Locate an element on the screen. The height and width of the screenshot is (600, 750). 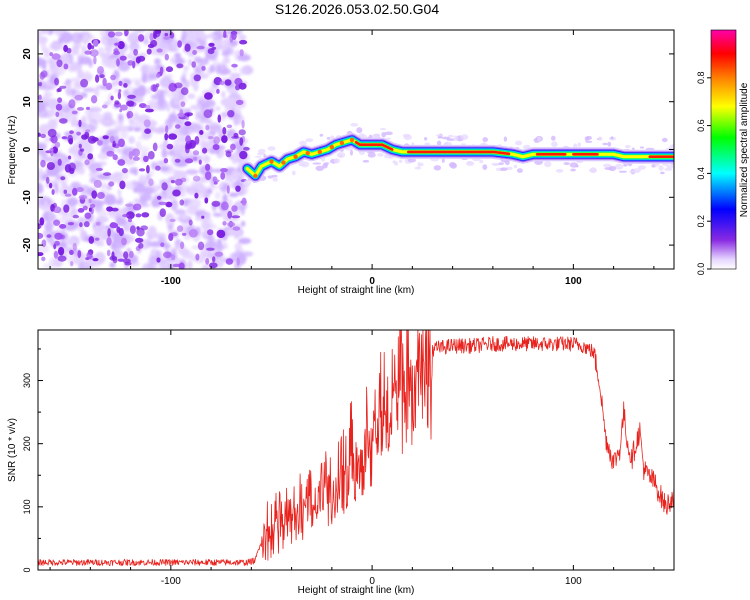
x-tick-label: -100 is located at coordinates (171, 581).